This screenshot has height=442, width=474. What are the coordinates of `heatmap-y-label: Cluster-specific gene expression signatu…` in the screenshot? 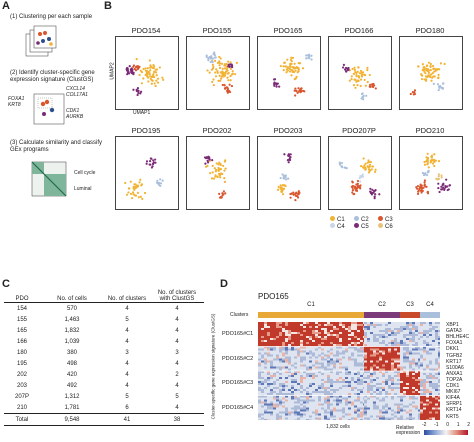 It's located at (213, 366).